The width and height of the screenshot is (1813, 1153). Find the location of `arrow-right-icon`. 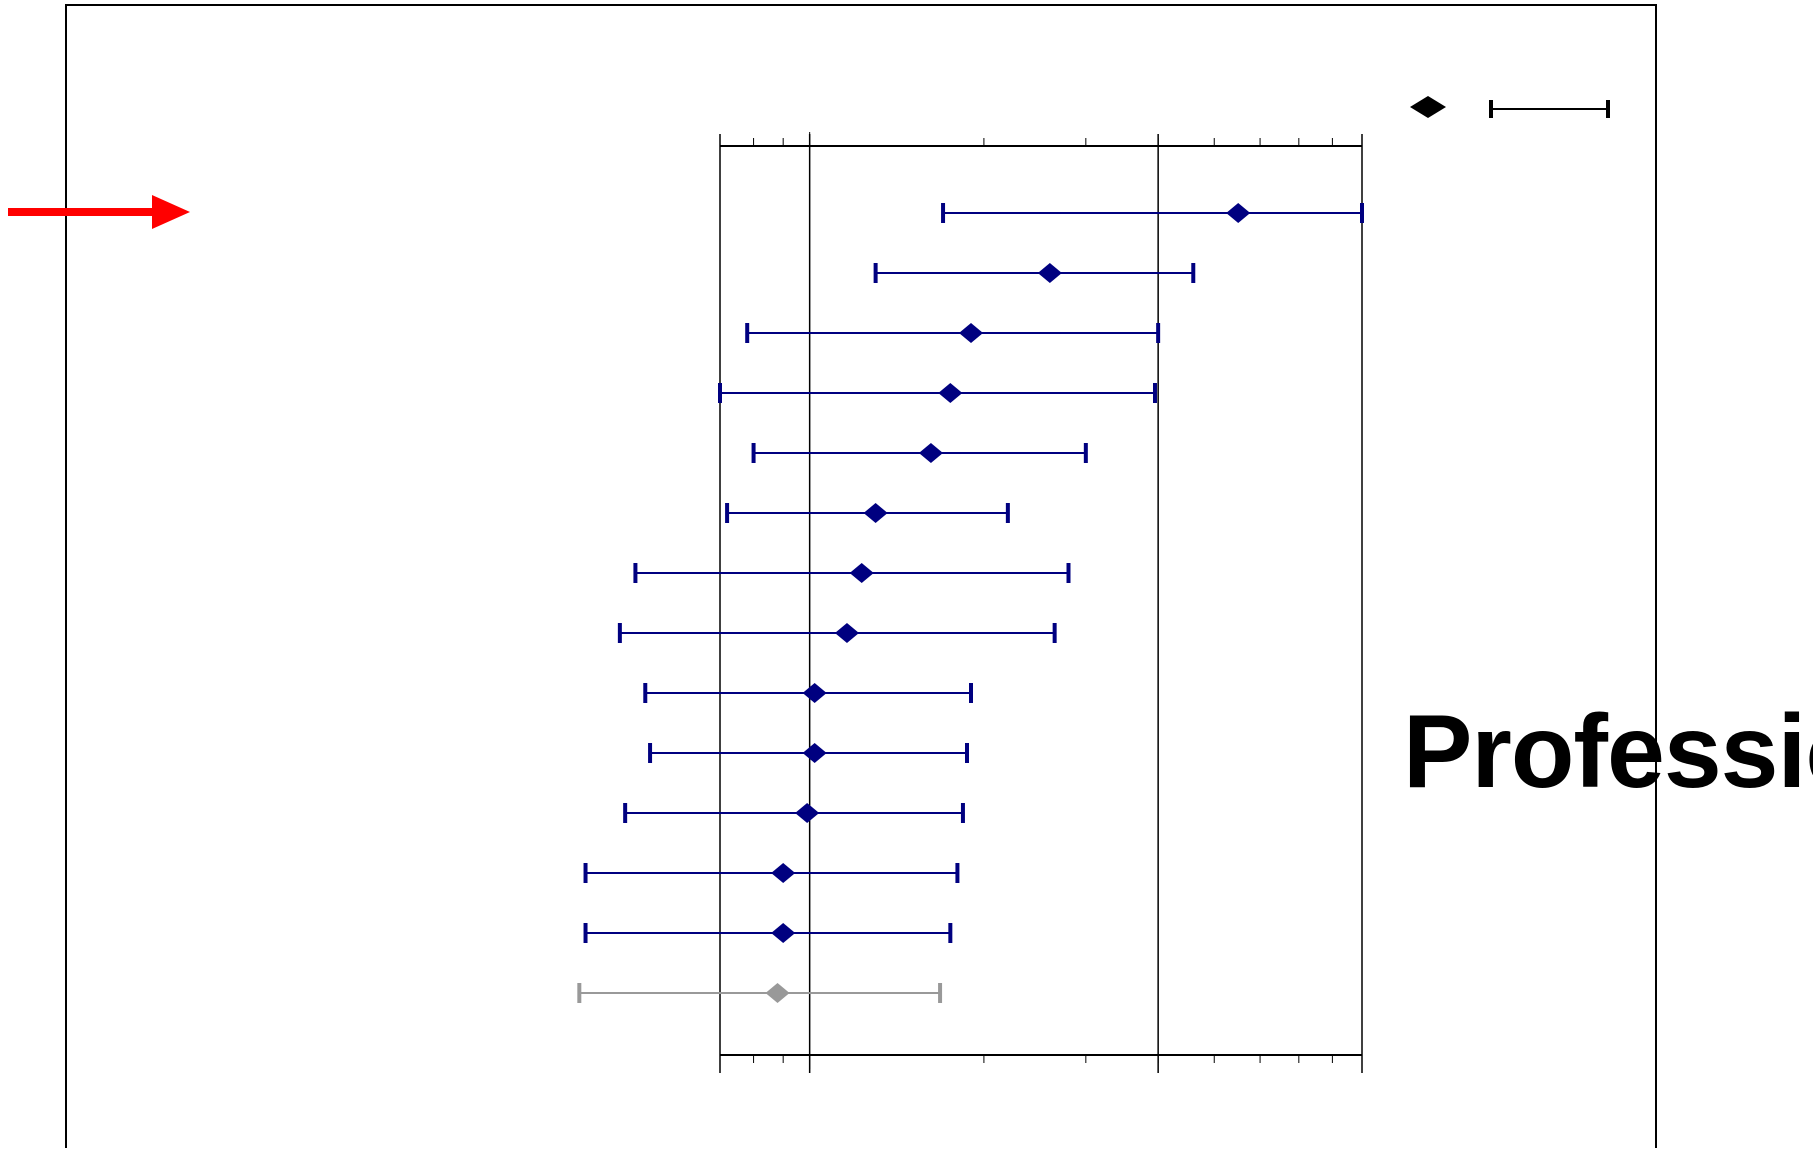

arrow-right-icon is located at coordinates (99, 212).